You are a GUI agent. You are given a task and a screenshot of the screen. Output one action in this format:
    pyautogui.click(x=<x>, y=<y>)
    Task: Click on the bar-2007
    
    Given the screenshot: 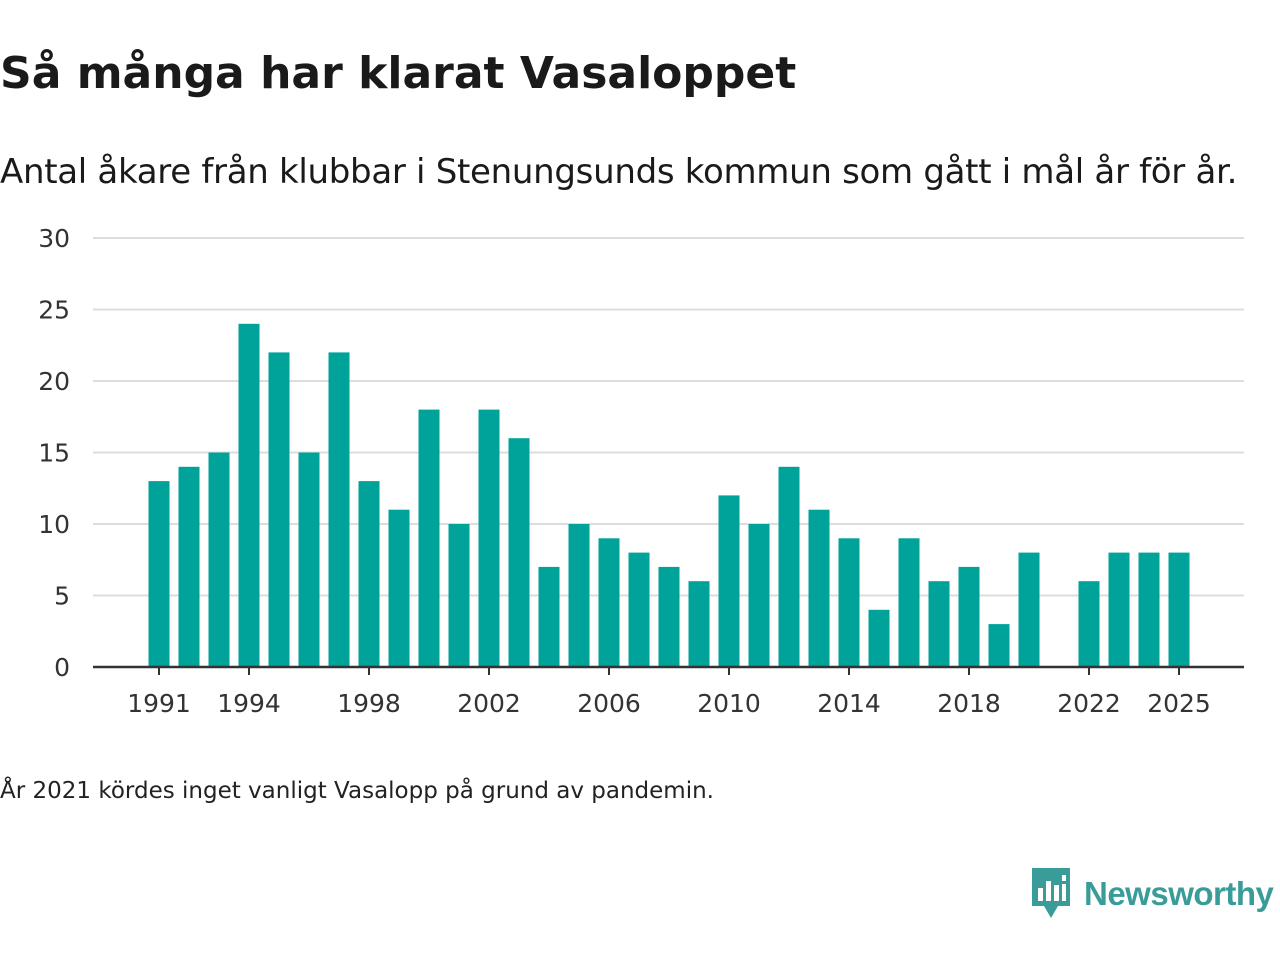 What is the action you would take?
    pyautogui.click(x=639, y=609)
    